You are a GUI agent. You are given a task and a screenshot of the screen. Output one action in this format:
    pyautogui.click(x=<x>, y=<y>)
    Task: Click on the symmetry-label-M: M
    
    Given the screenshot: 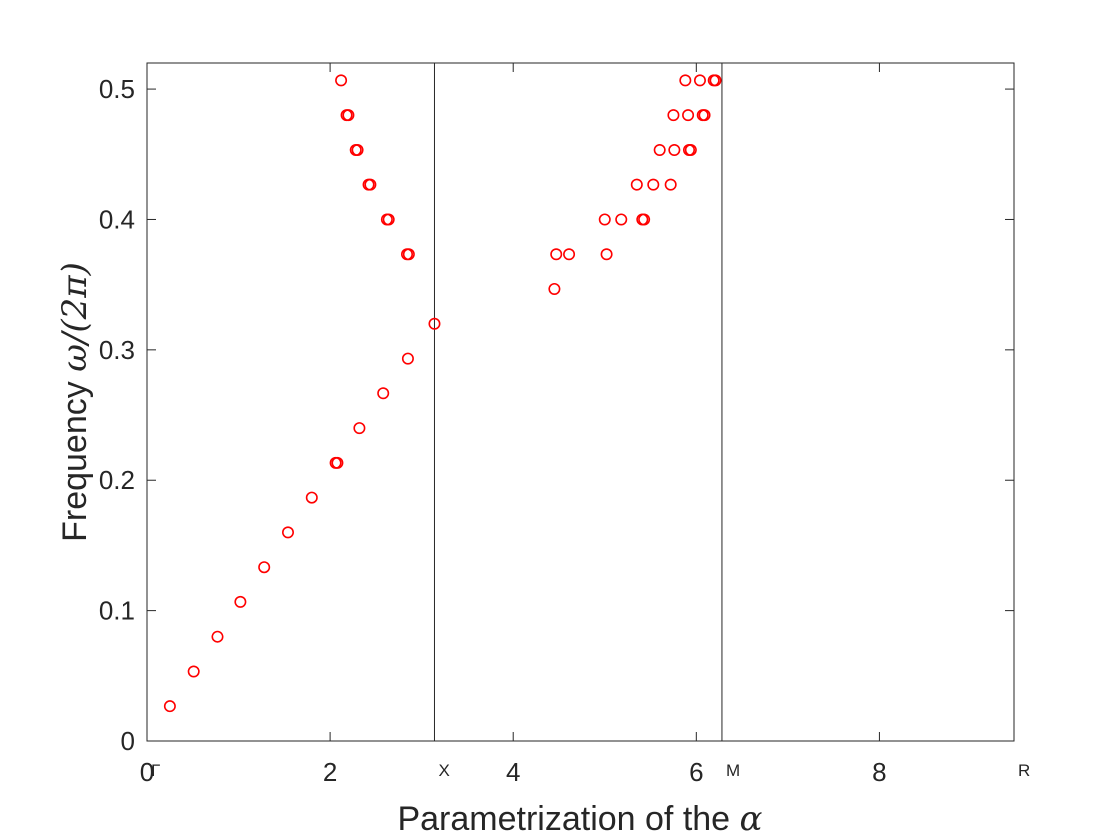 What is the action you would take?
    pyautogui.click(x=733, y=770)
    